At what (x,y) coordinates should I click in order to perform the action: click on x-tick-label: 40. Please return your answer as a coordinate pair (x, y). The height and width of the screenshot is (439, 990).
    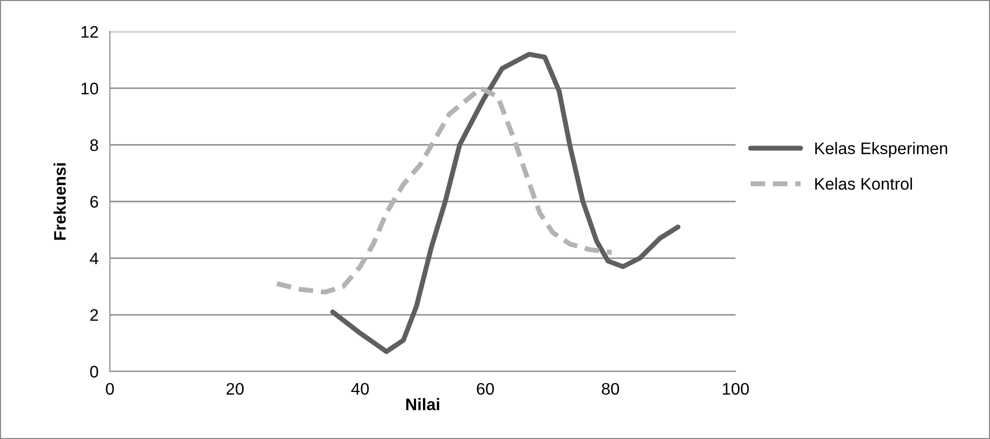
    Looking at the image, I should click on (360, 388).